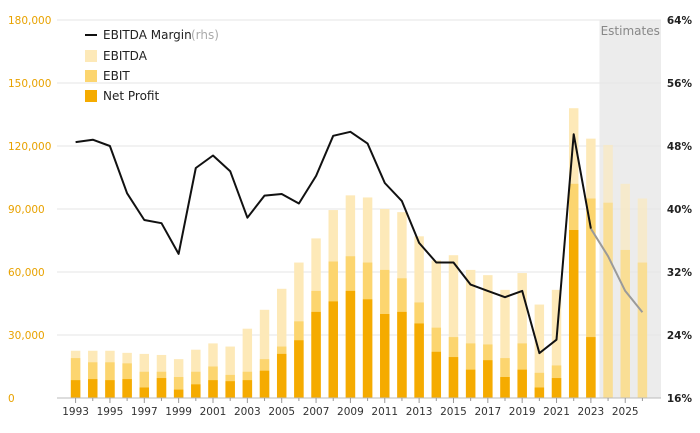 This screenshot has width=700, height=433. What do you see at coordinates (522, 412) in the screenshot?
I see `x-tick-label: 2019` at bounding box center [522, 412].